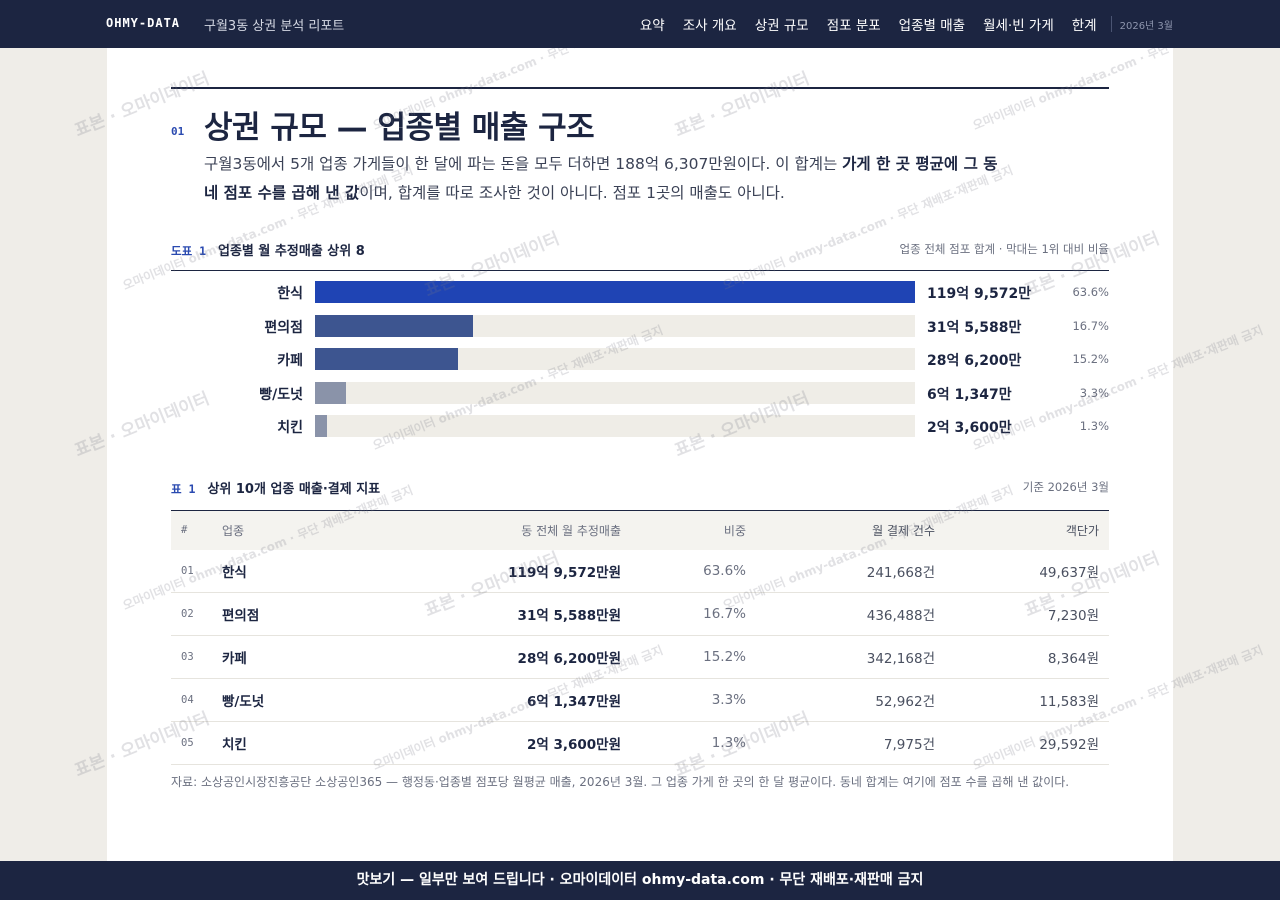 The width and height of the screenshot is (1280, 900). I want to click on table-cell: 05, so click(196, 743).